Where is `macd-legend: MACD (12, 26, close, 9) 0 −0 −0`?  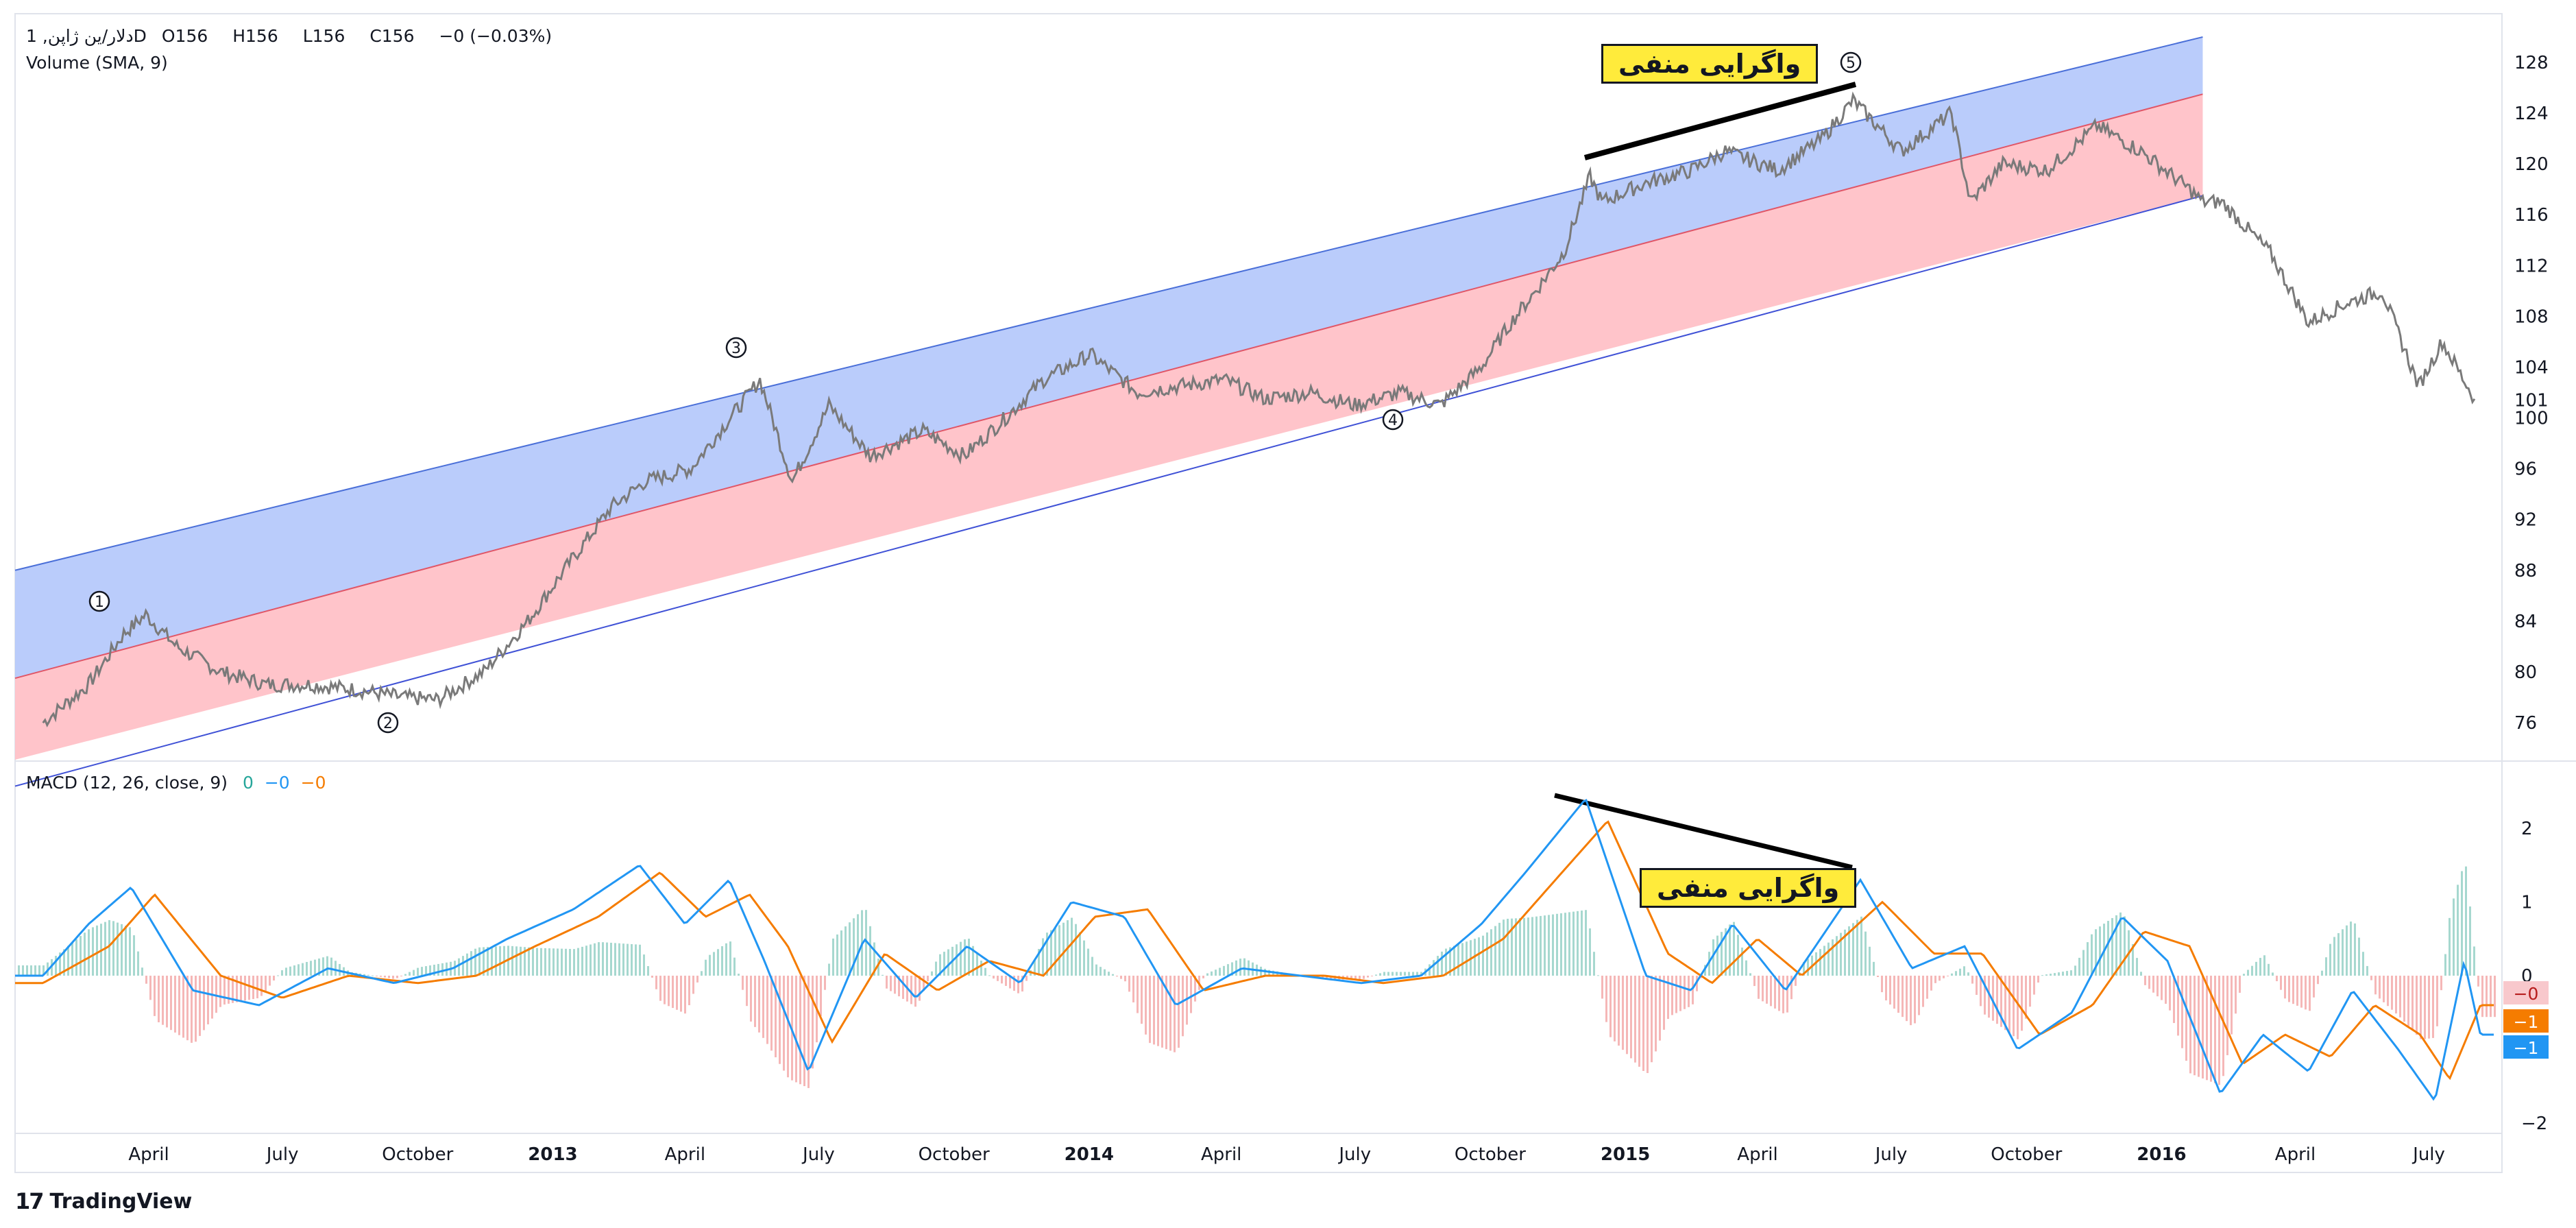
macd-legend: MACD (12, 26, close, 9) 0 −0 −0 is located at coordinates (180, 783).